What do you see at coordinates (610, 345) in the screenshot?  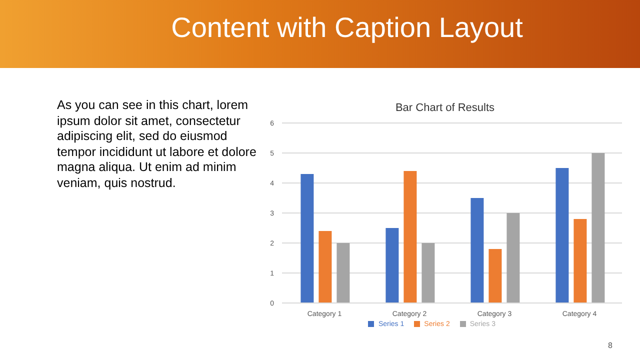 I see `text: 8` at bounding box center [610, 345].